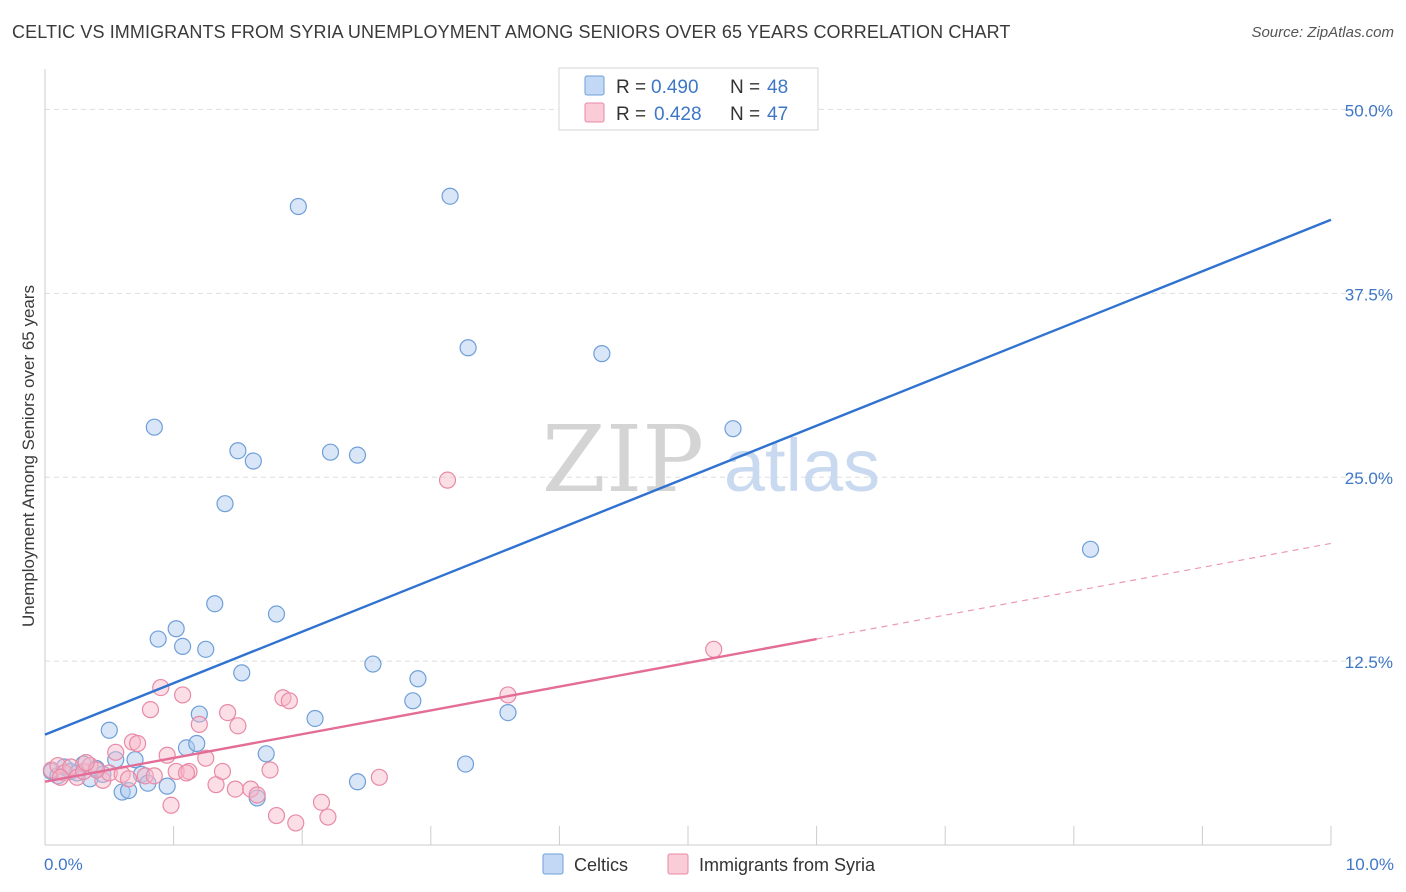 This screenshot has width=1406, height=892. What do you see at coordinates (623, 459) in the screenshot?
I see `watermark-zip: ZIP` at bounding box center [623, 459].